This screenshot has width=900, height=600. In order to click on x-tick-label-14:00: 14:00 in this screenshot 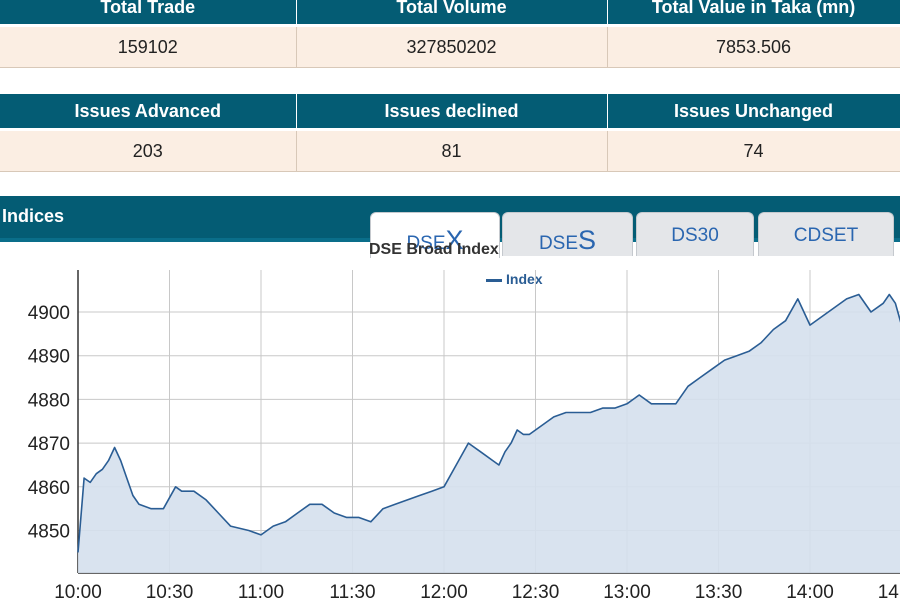, I will do `click(810, 591)`.